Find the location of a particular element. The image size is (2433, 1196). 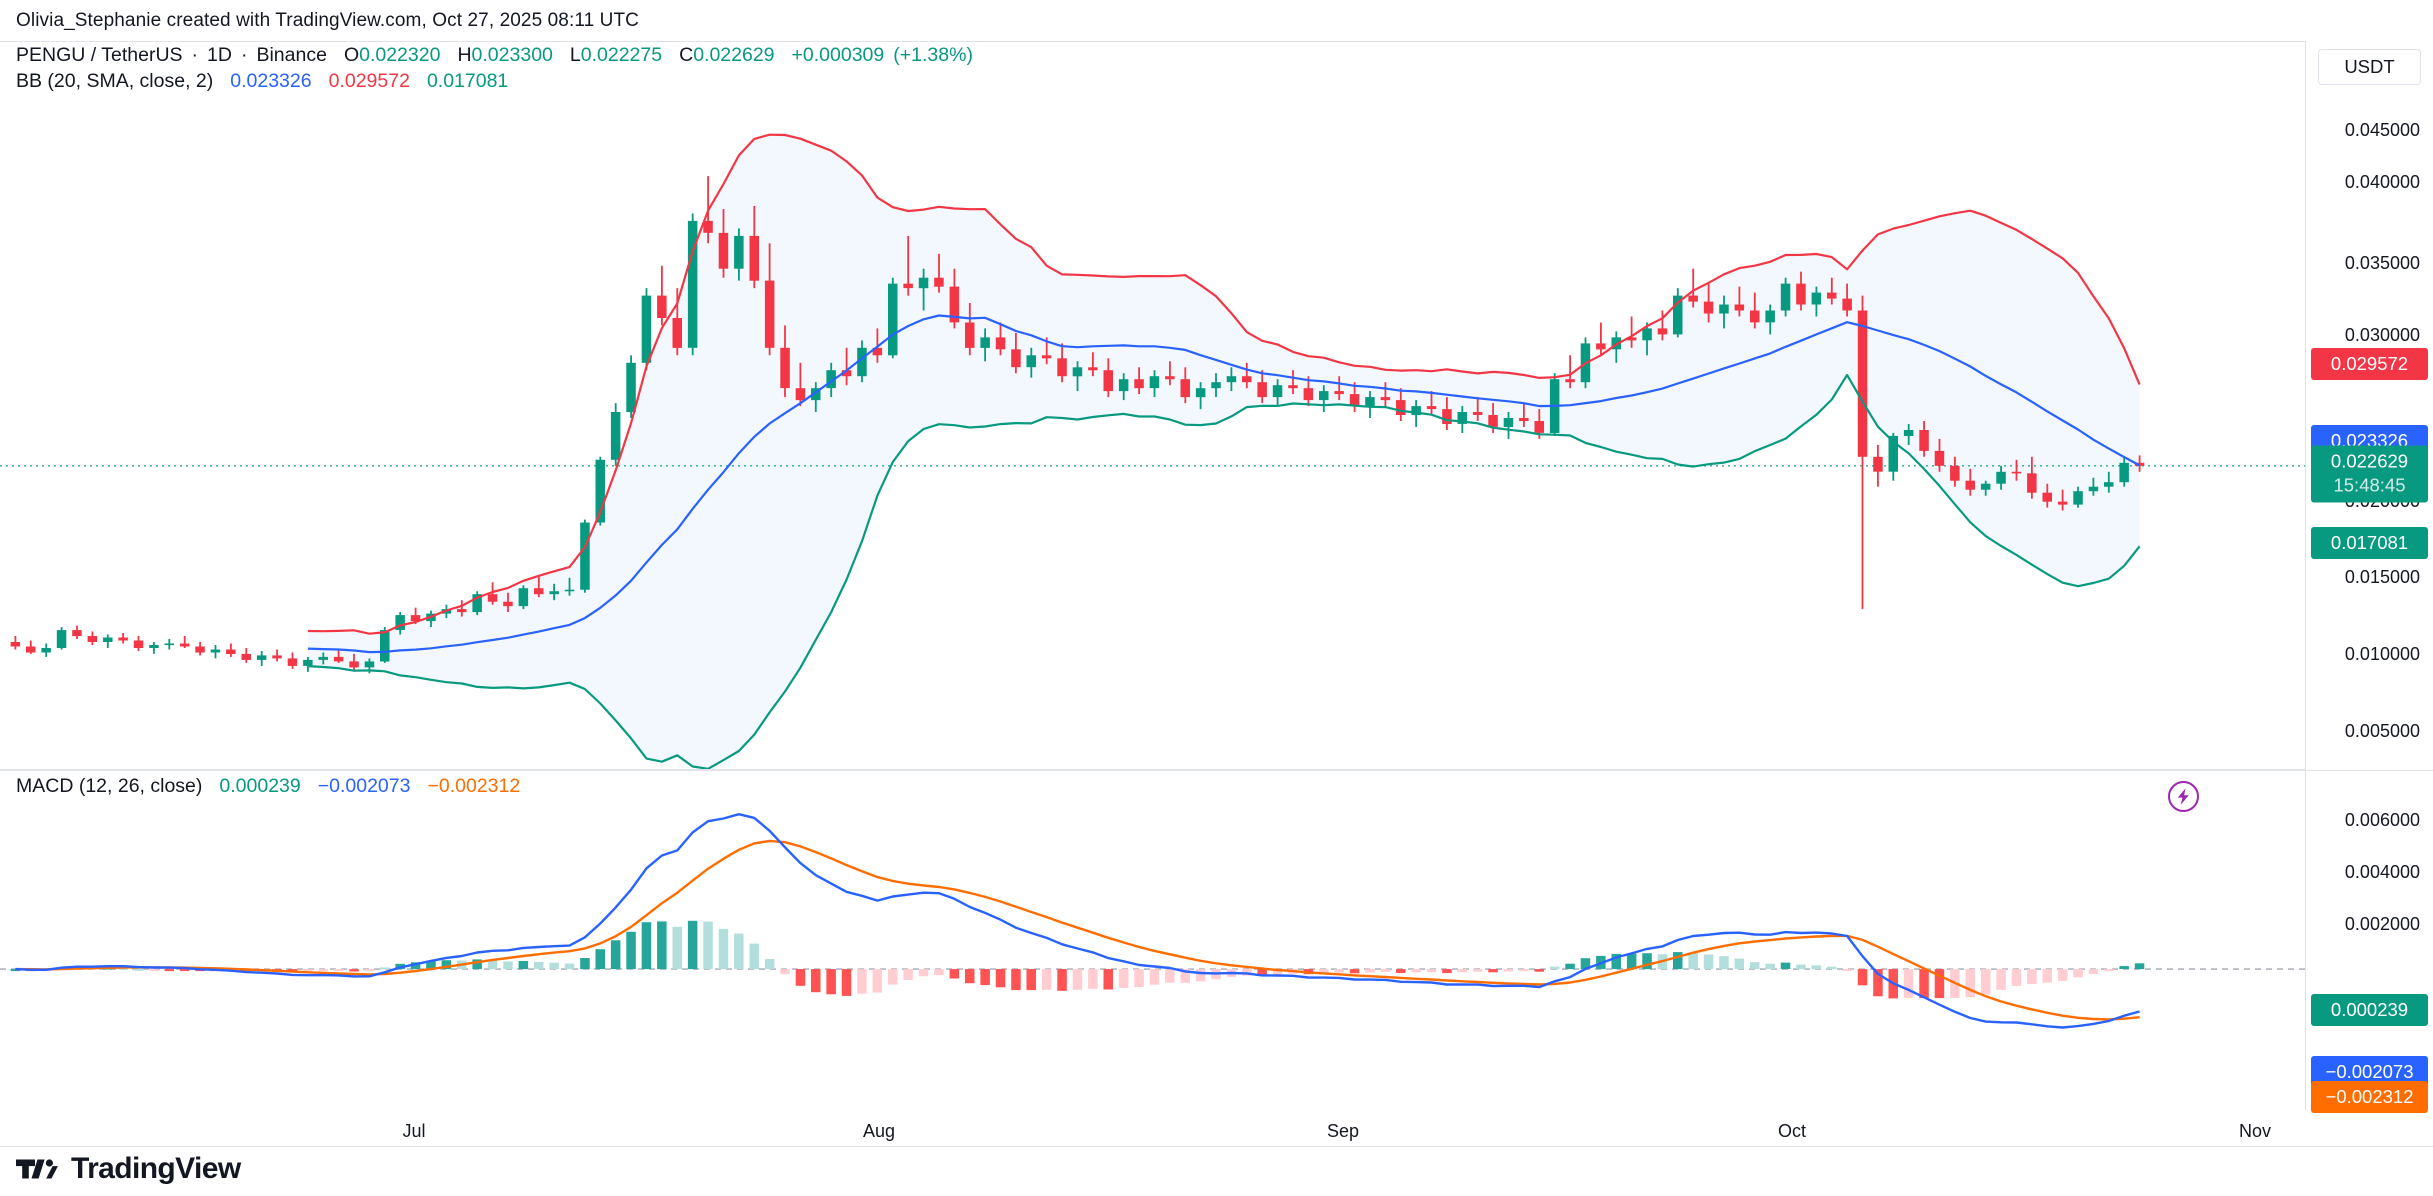

bb-upper-value: 0.029572 is located at coordinates (369, 81).